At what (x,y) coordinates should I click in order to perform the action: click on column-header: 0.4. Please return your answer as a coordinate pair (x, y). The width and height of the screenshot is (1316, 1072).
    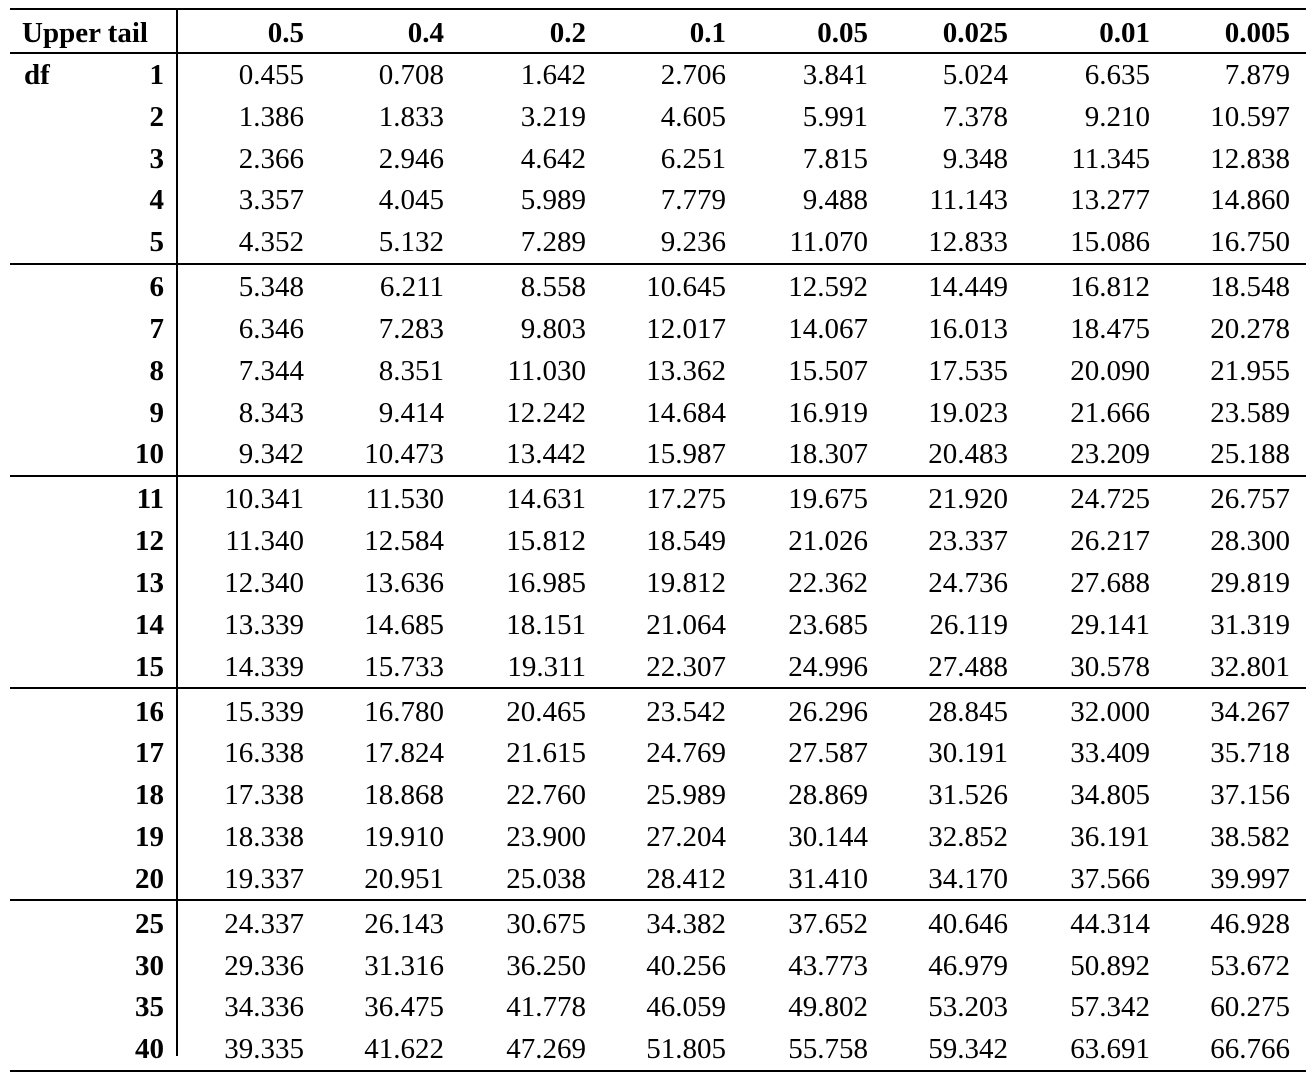
    Looking at the image, I should click on (425, 33).